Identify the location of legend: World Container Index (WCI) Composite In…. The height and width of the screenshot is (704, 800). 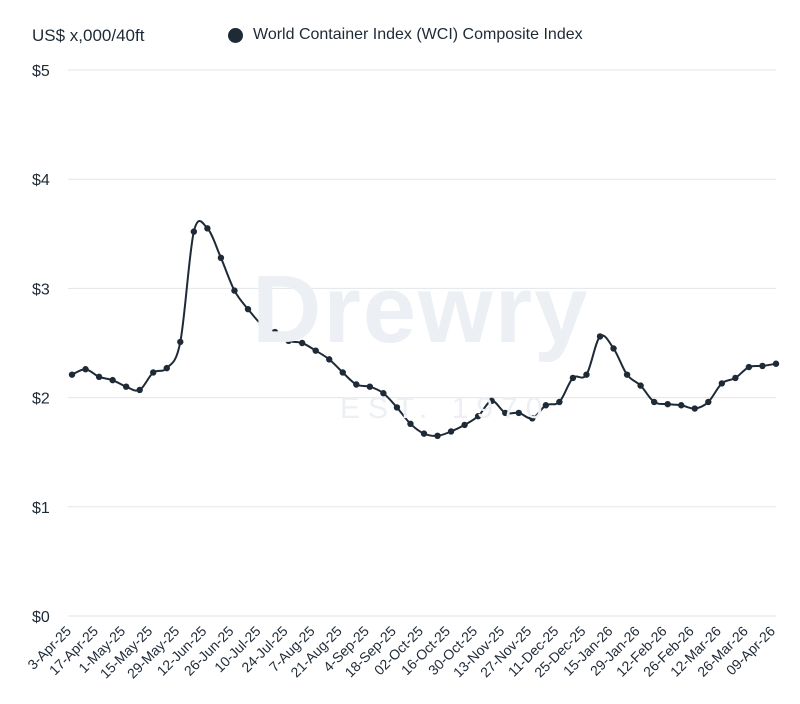
(405, 35).